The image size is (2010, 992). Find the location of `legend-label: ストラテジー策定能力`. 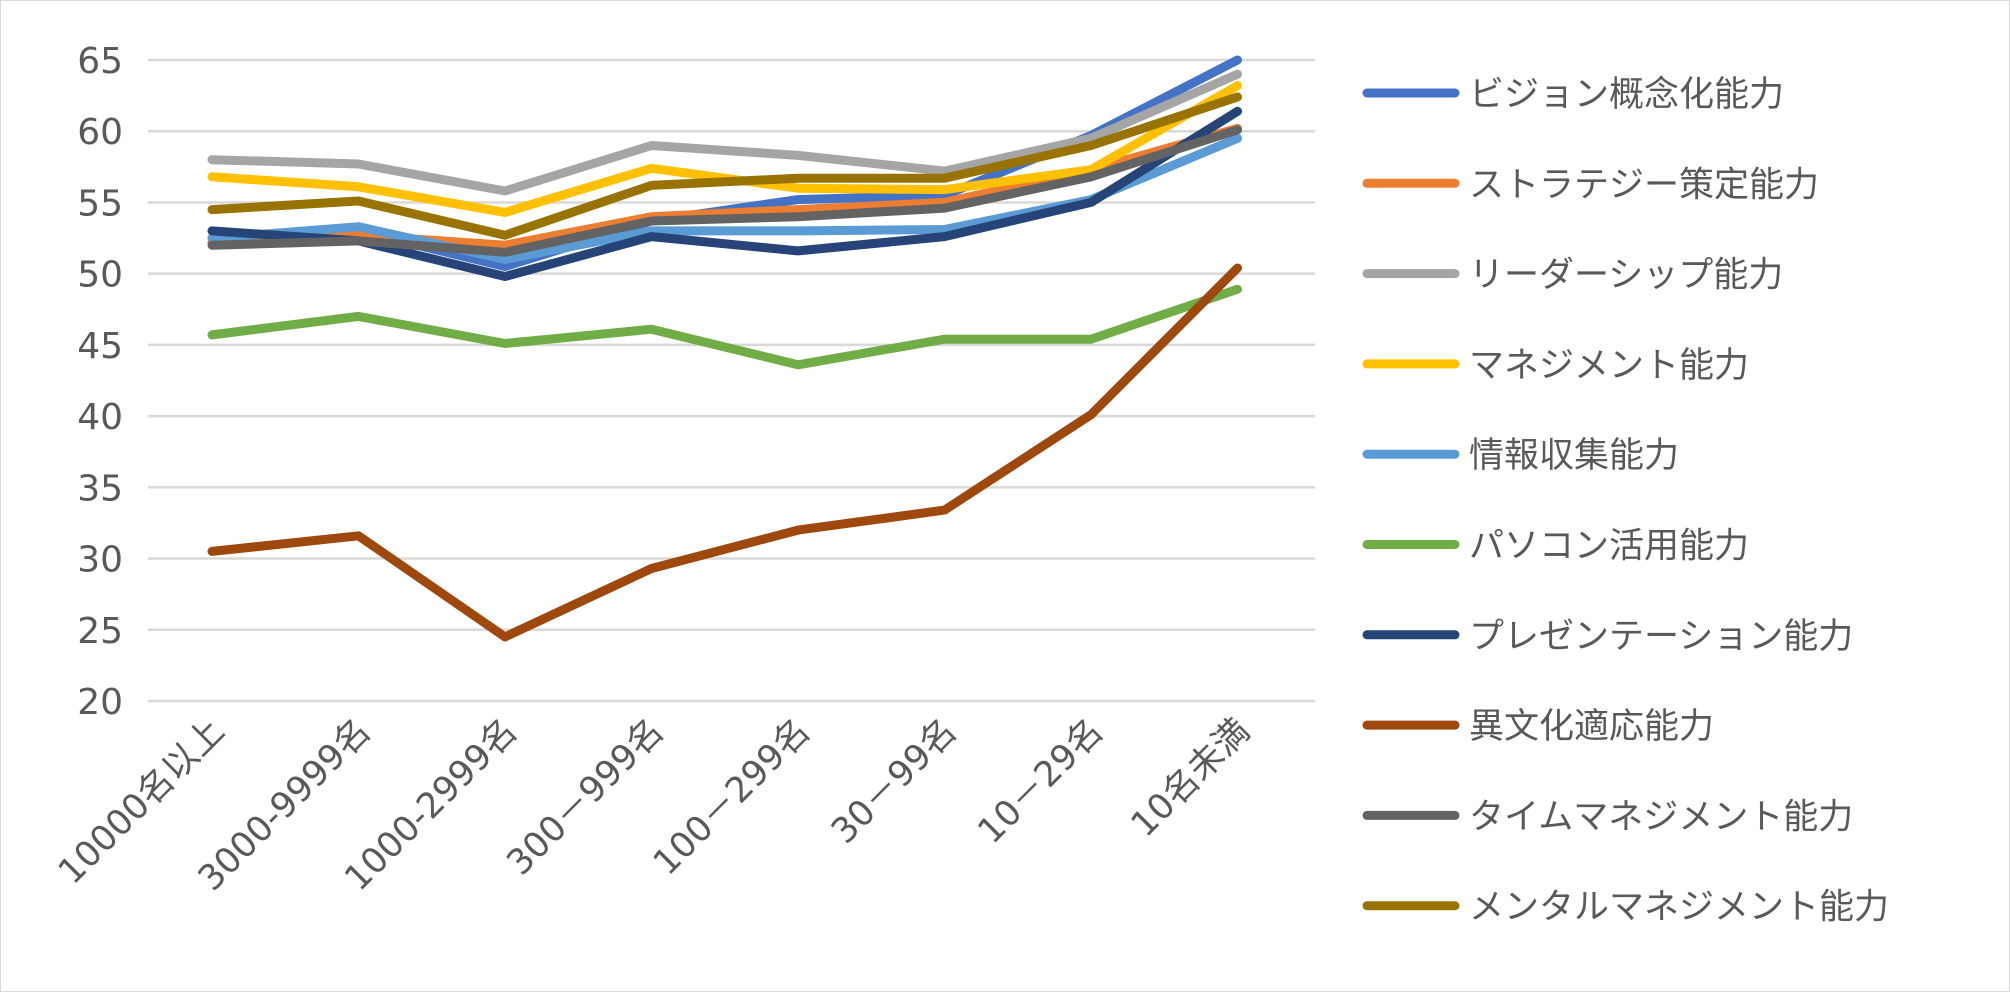

legend-label: ストラテジー策定能力 is located at coordinates (1644, 185).